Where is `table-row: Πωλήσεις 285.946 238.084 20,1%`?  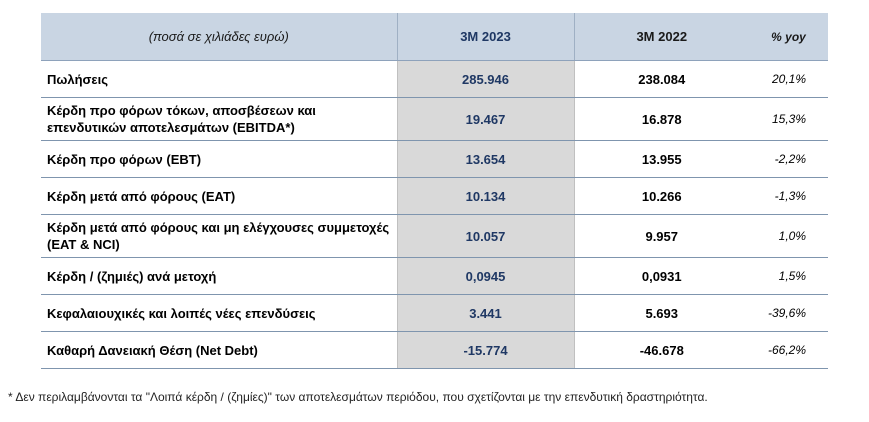 table-row: Πωλήσεις 285.946 238.084 20,1% is located at coordinates (434, 79).